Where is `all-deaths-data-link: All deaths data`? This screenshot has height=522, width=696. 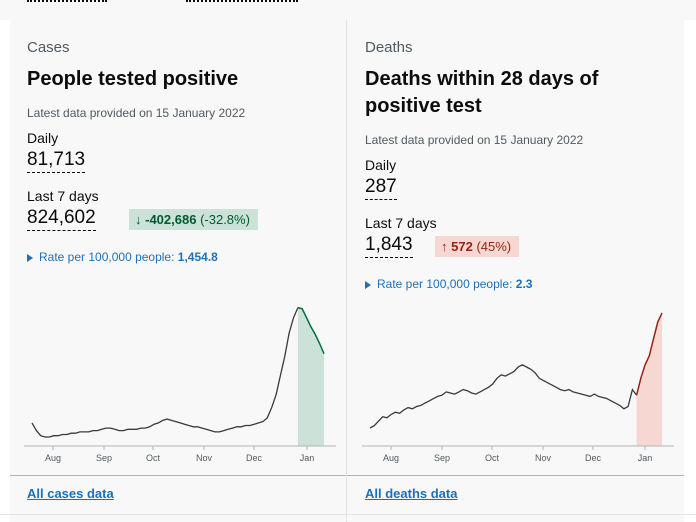
all-deaths-data-link: All deaths data is located at coordinates (411, 493).